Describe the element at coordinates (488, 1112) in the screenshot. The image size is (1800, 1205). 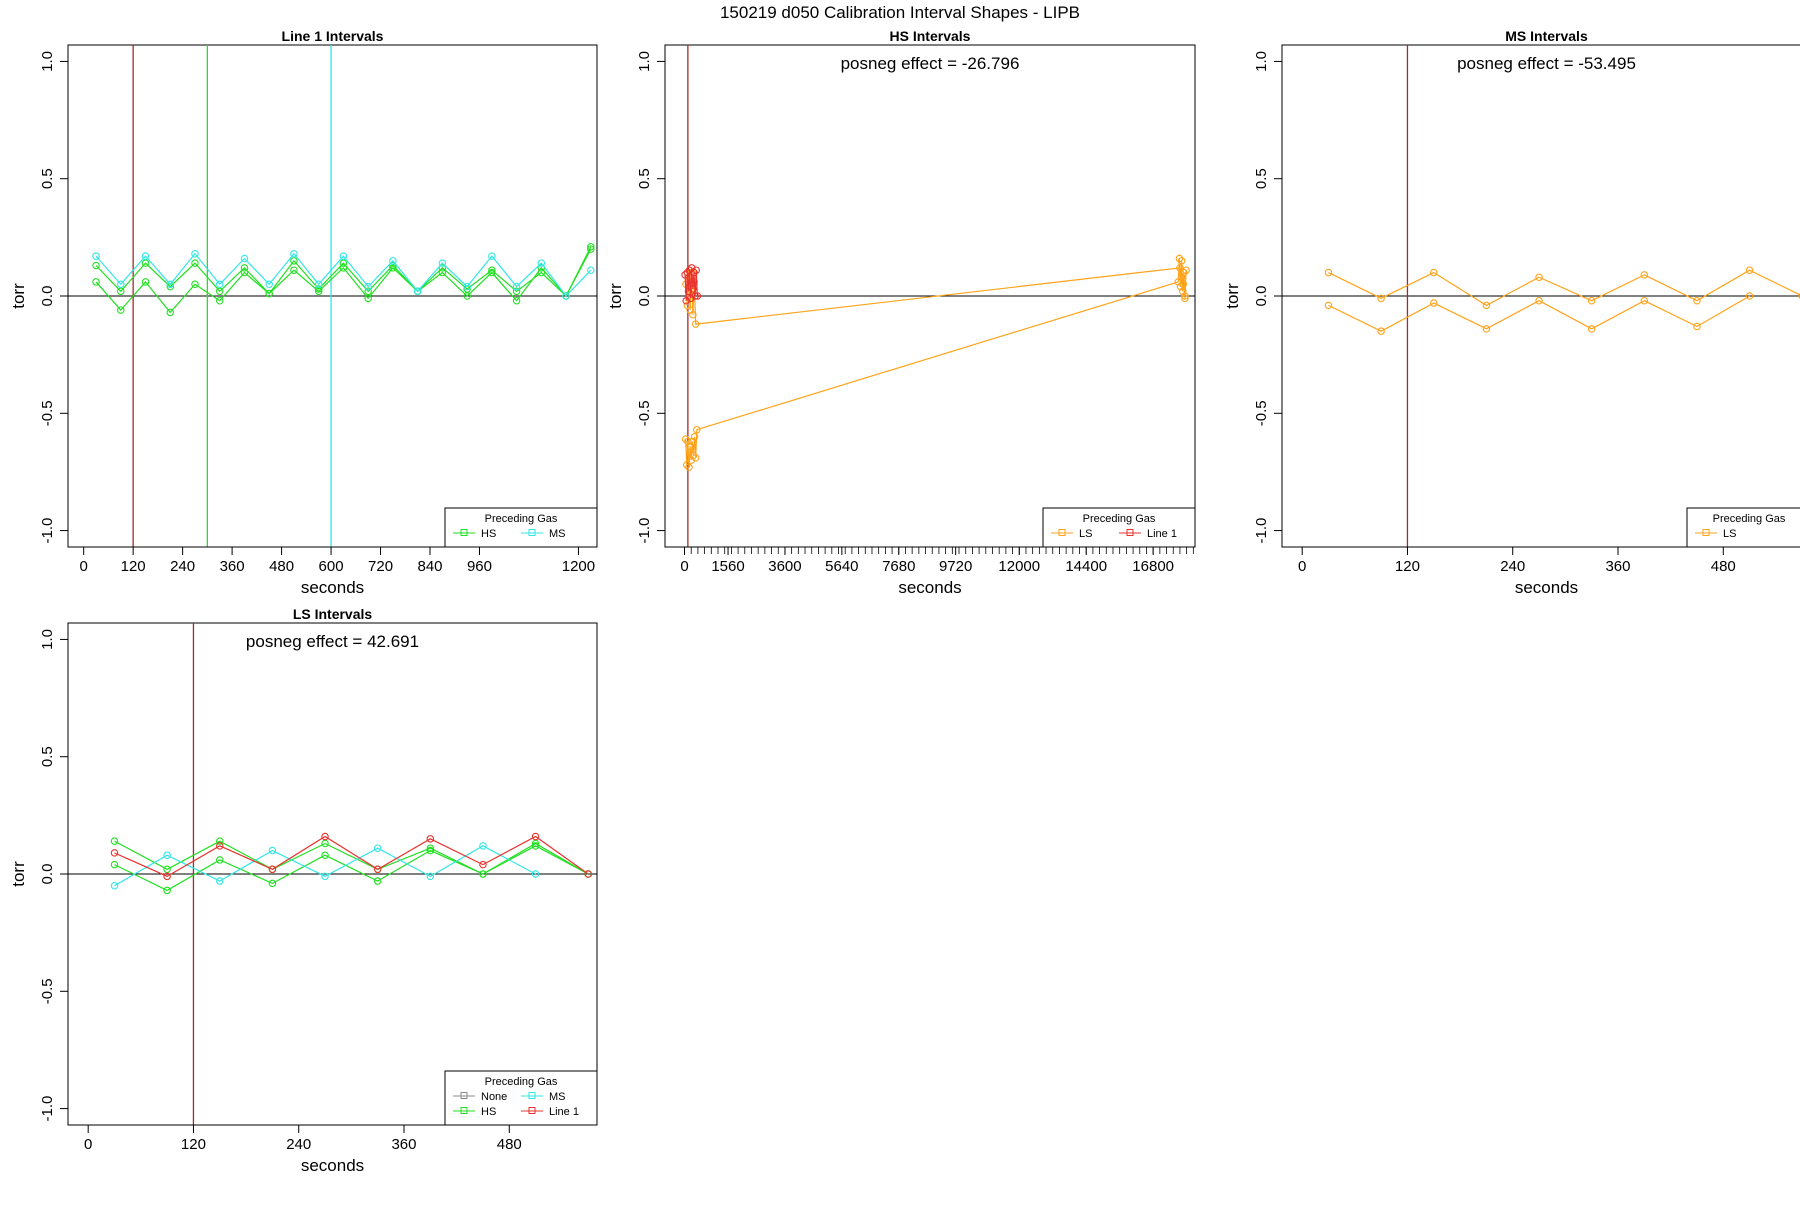
I see `legend-item-label: HS` at that location.